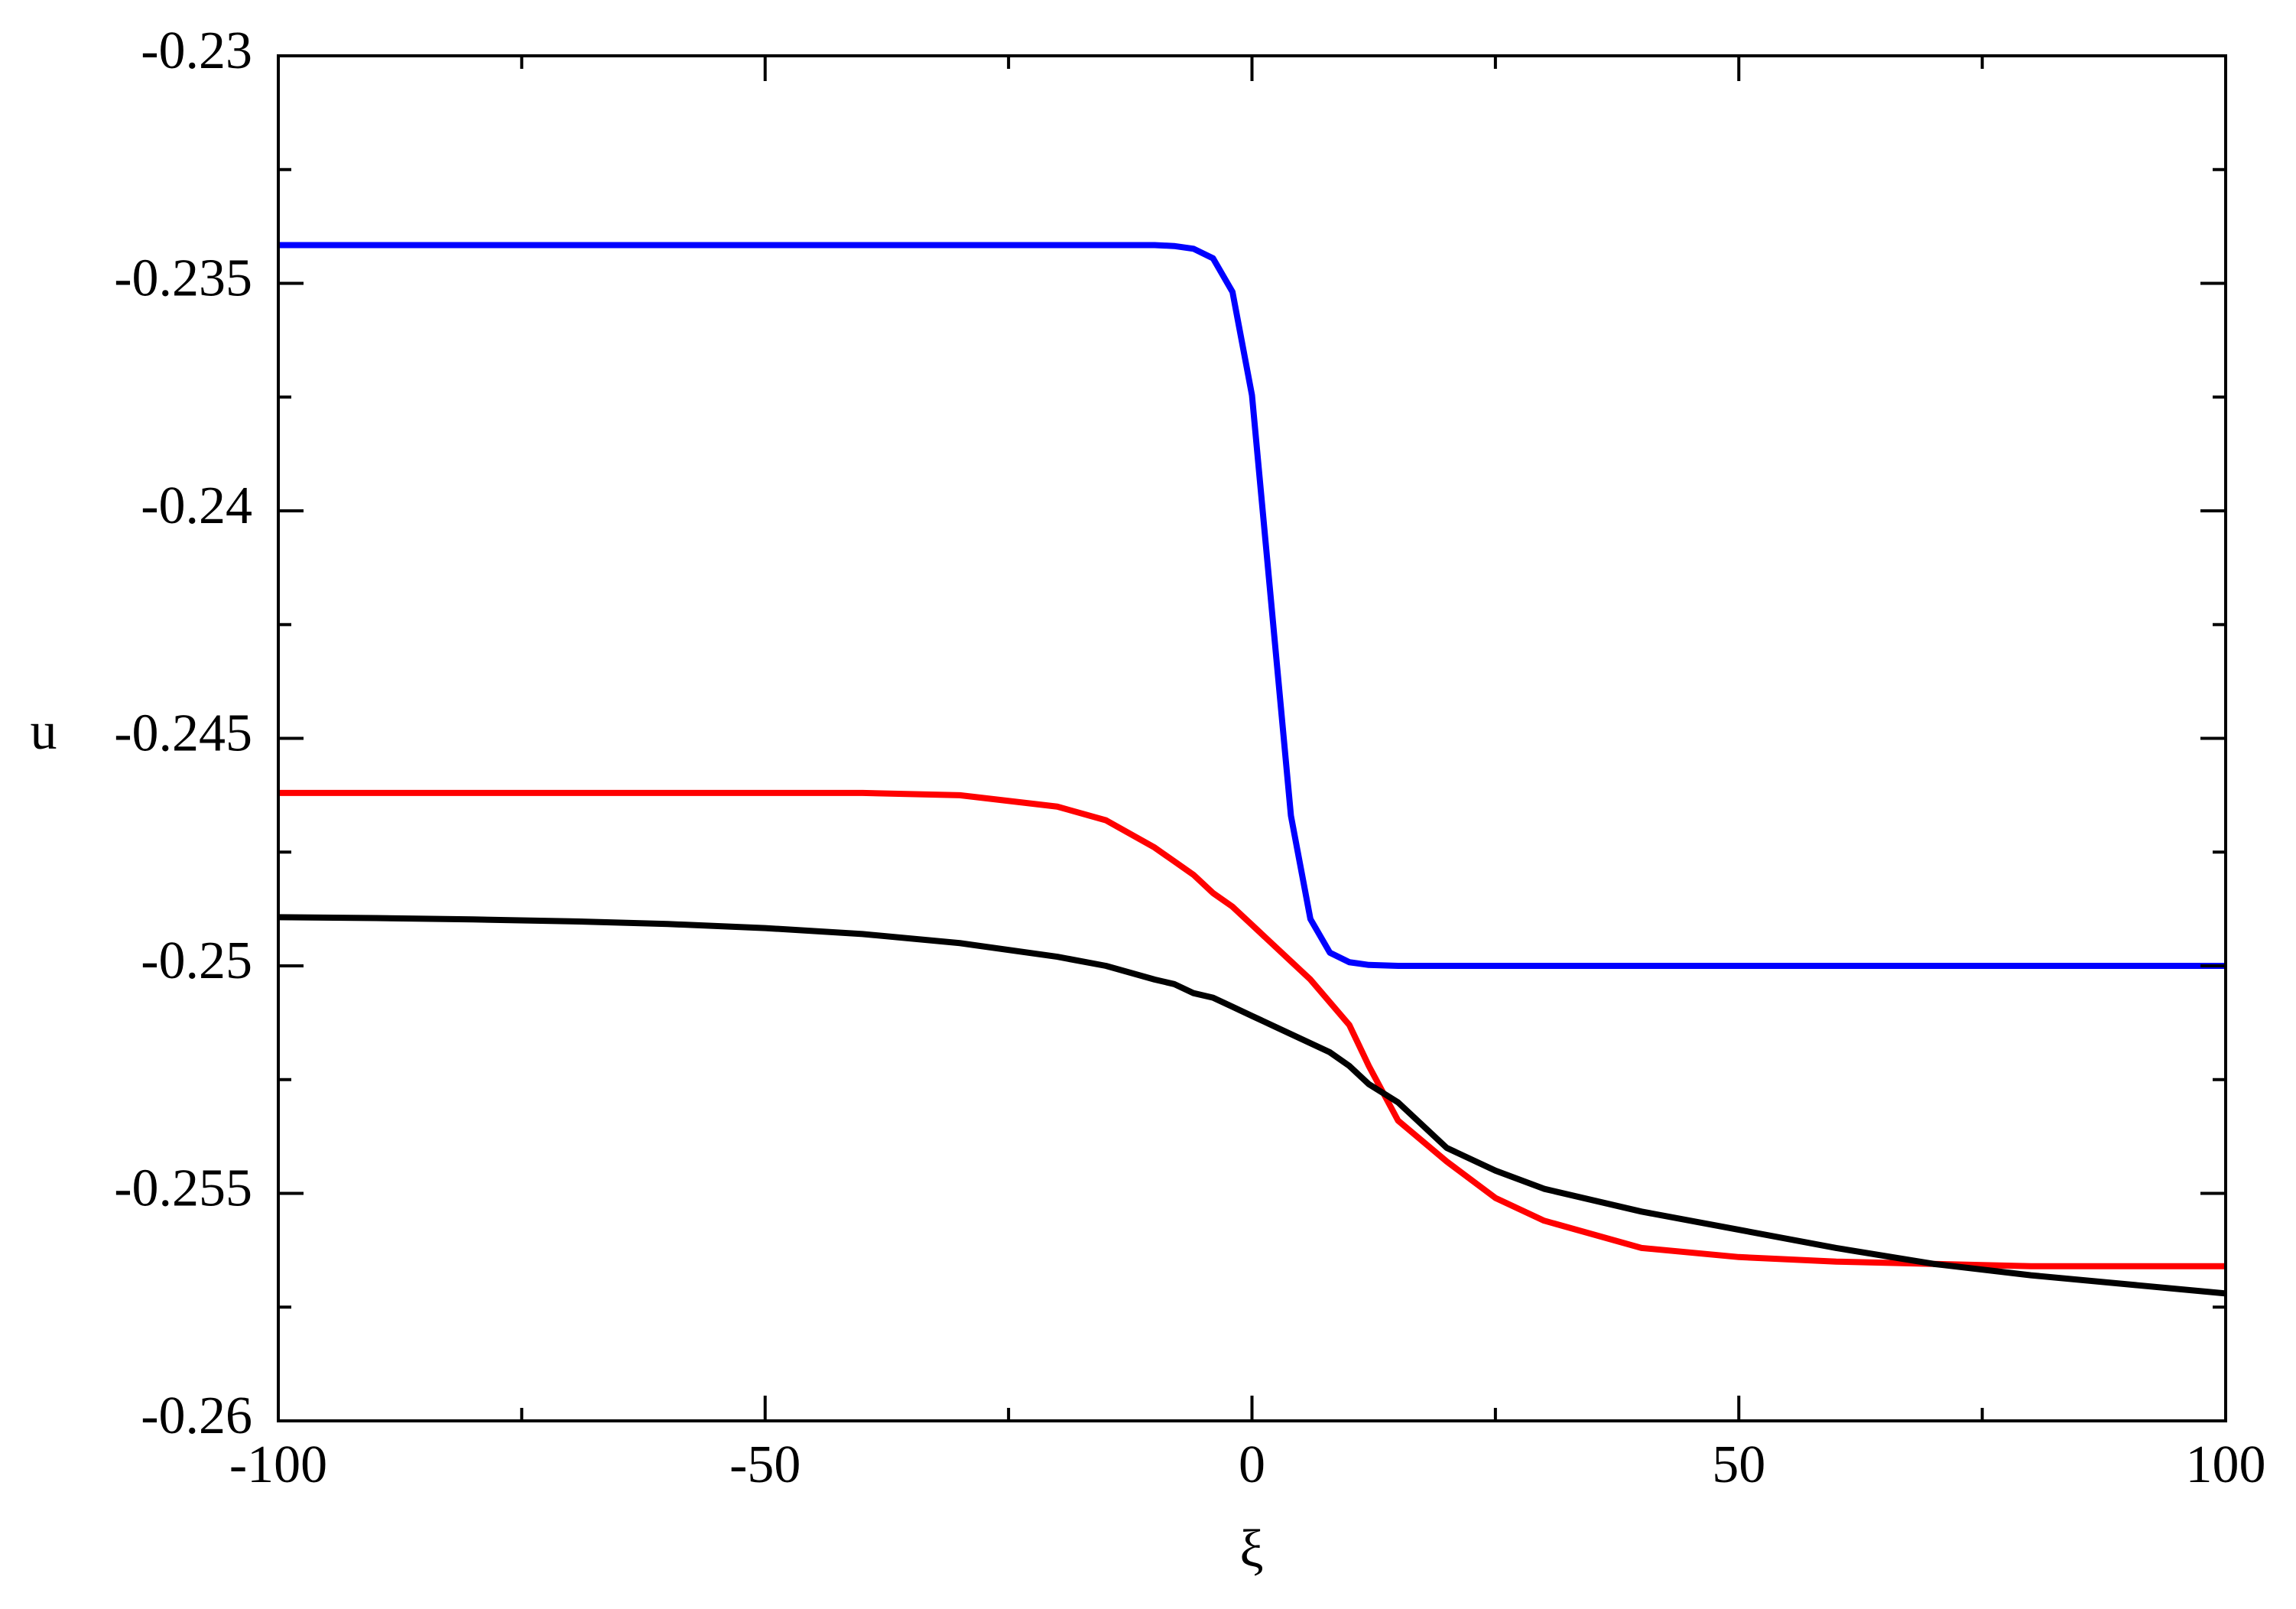 The width and height of the screenshot is (2296, 1609). Describe the element at coordinates (196, 50) in the screenshot. I see `y-tick-label: -0.23` at that location.